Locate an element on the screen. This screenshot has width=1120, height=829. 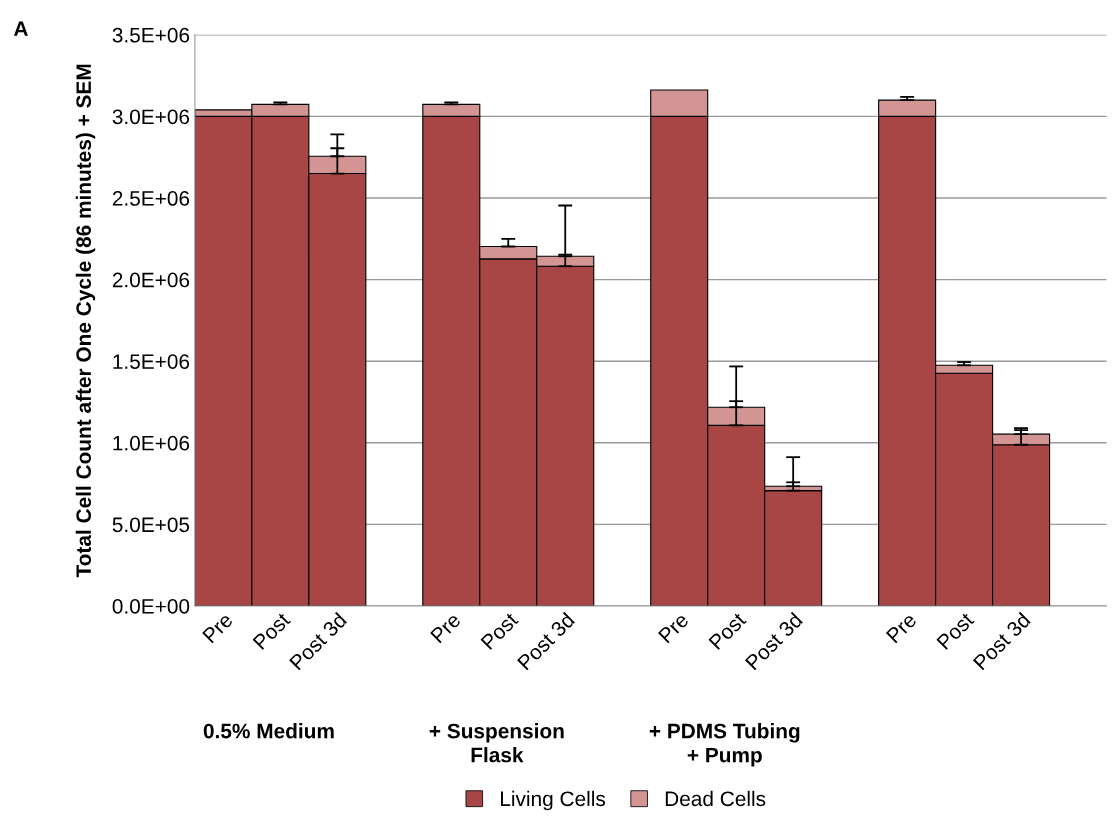
text: A is located at coordinates (20, 28).